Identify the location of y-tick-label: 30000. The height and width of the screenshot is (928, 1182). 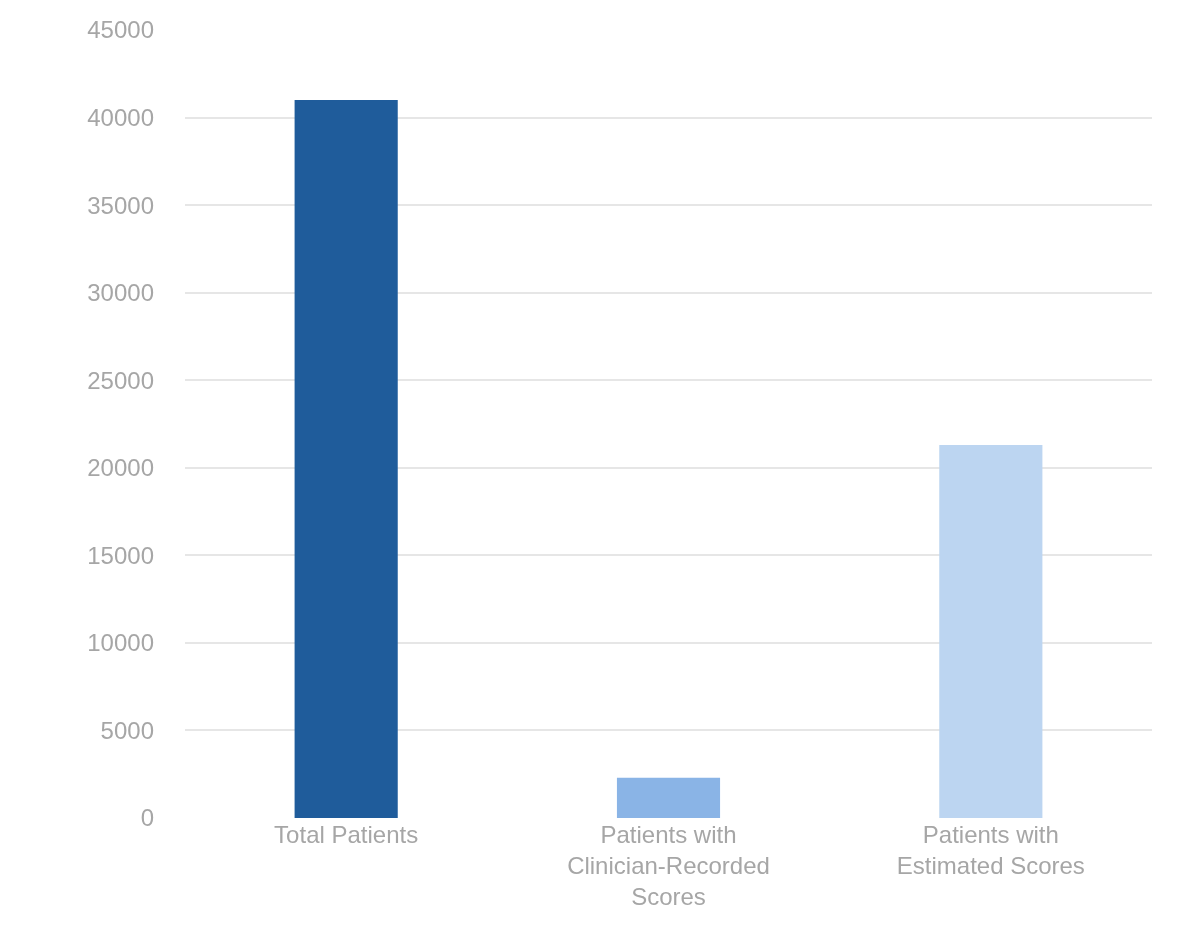
(120, 293).